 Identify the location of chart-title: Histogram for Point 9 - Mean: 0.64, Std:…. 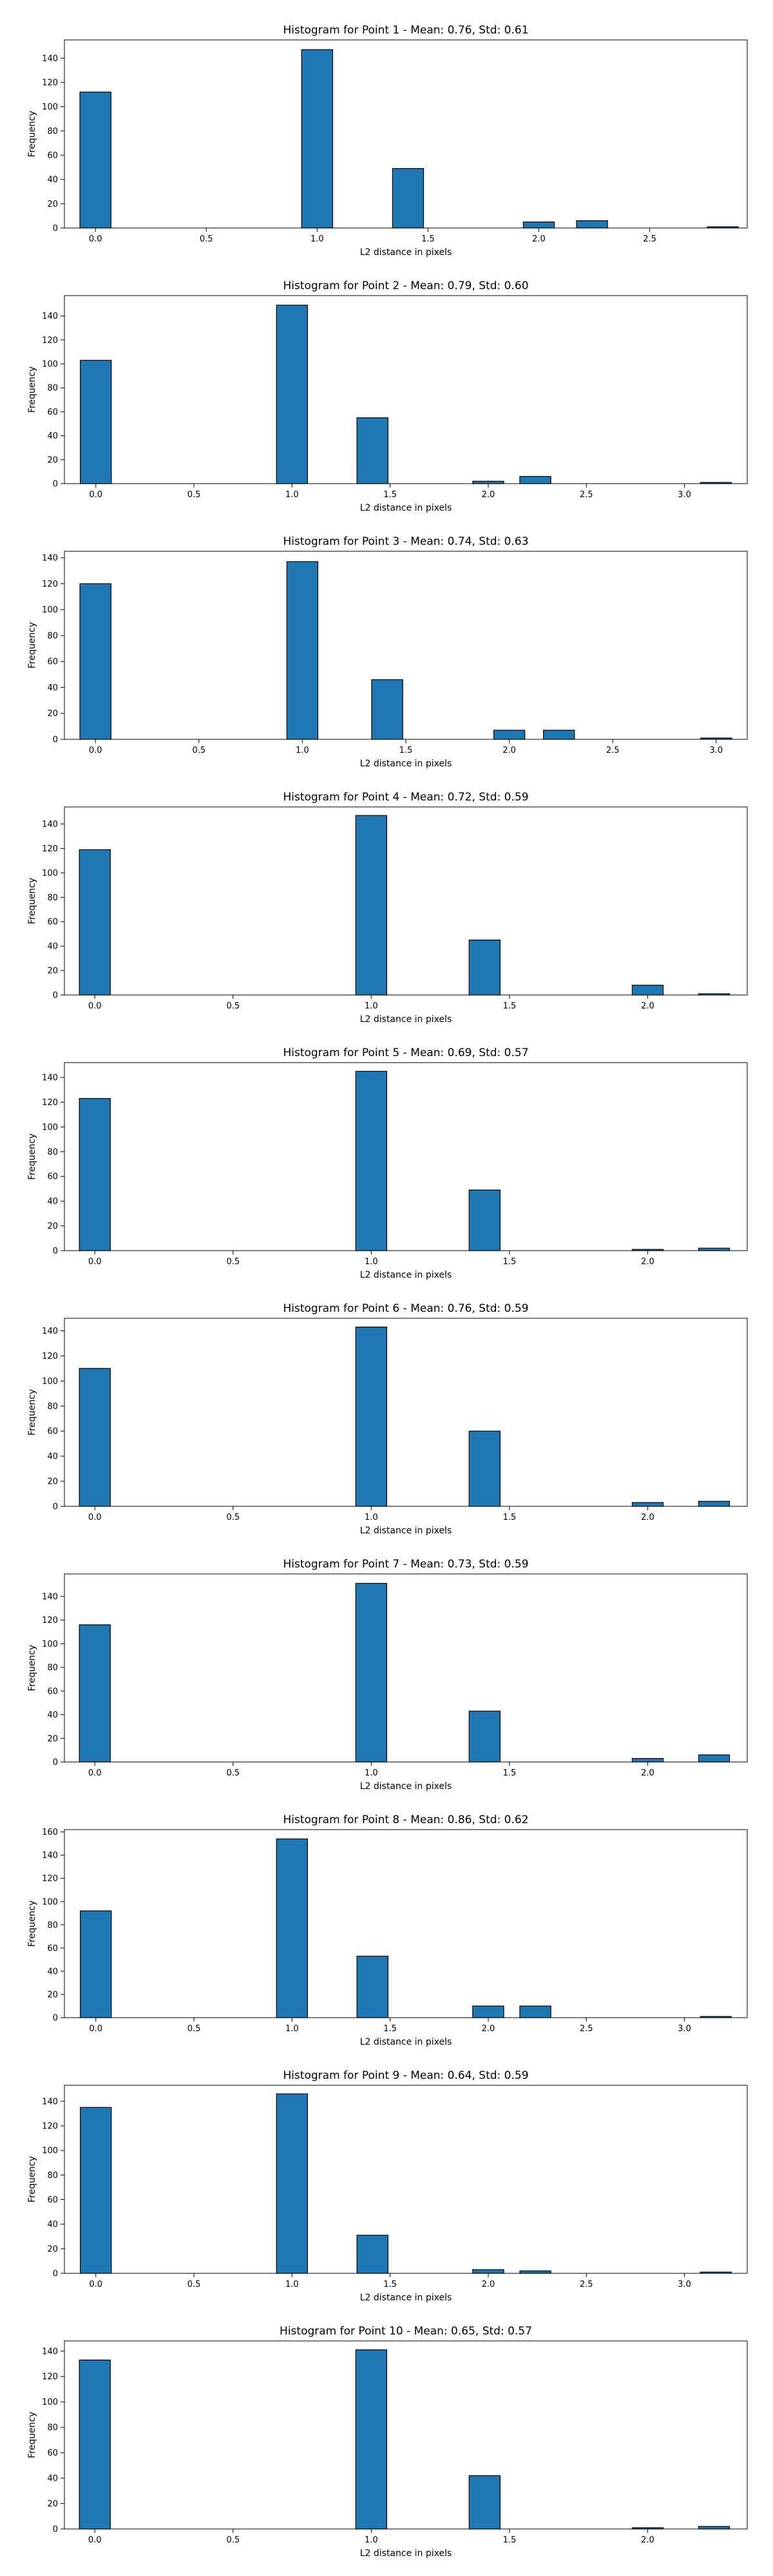
(405, 2075).